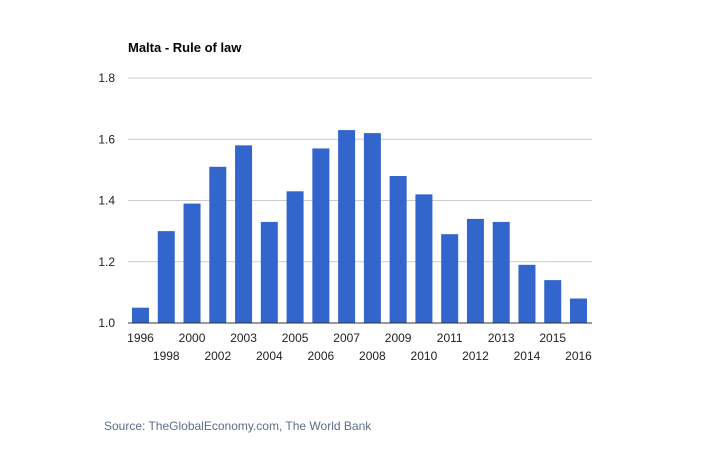 The height and width of the screenshot is (450, 720). What do you see at coordinates (192, 338) in the screenshot?
I see `x-tick-label: 2000` at bounding box center [192, 338].